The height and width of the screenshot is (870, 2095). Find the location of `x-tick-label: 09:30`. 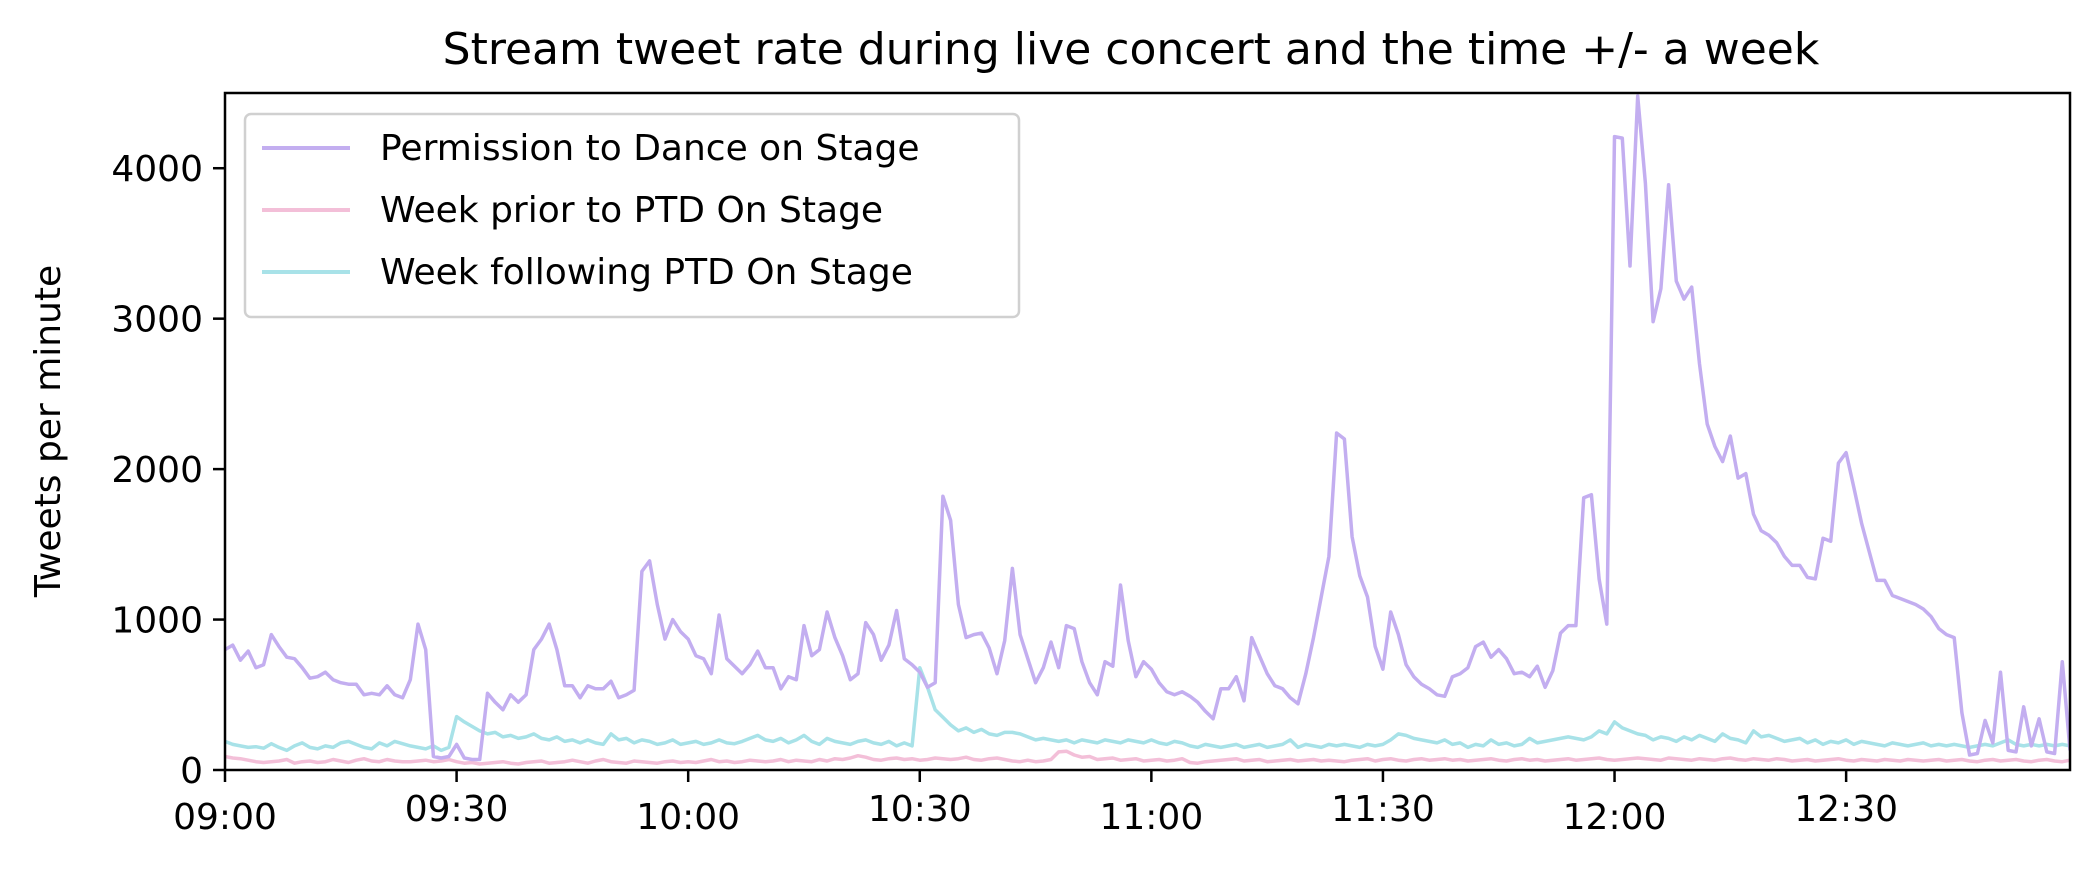

x-tick-label: 09:30 is located at coordinates (457, 809).